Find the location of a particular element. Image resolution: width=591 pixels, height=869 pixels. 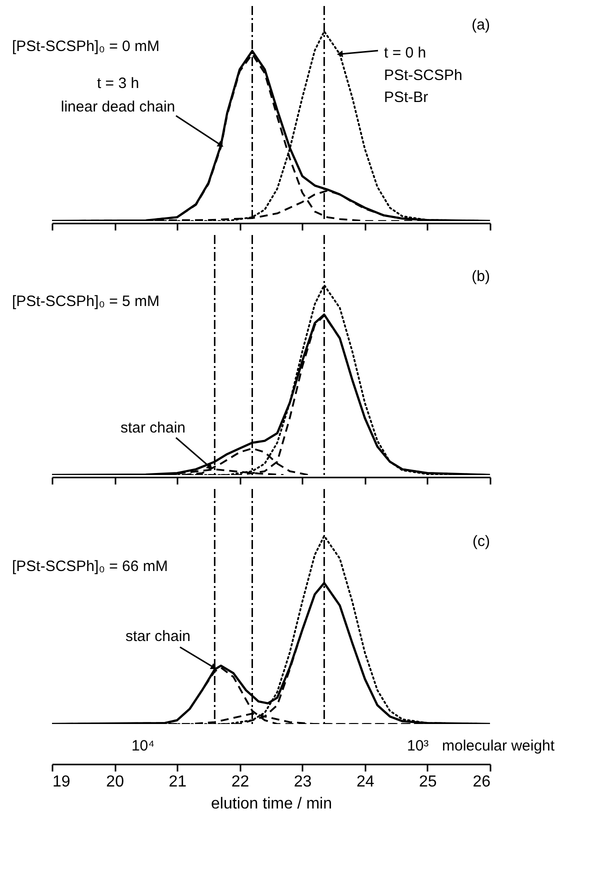

x-tick-label: 26 is located at coordinates (481, 782).